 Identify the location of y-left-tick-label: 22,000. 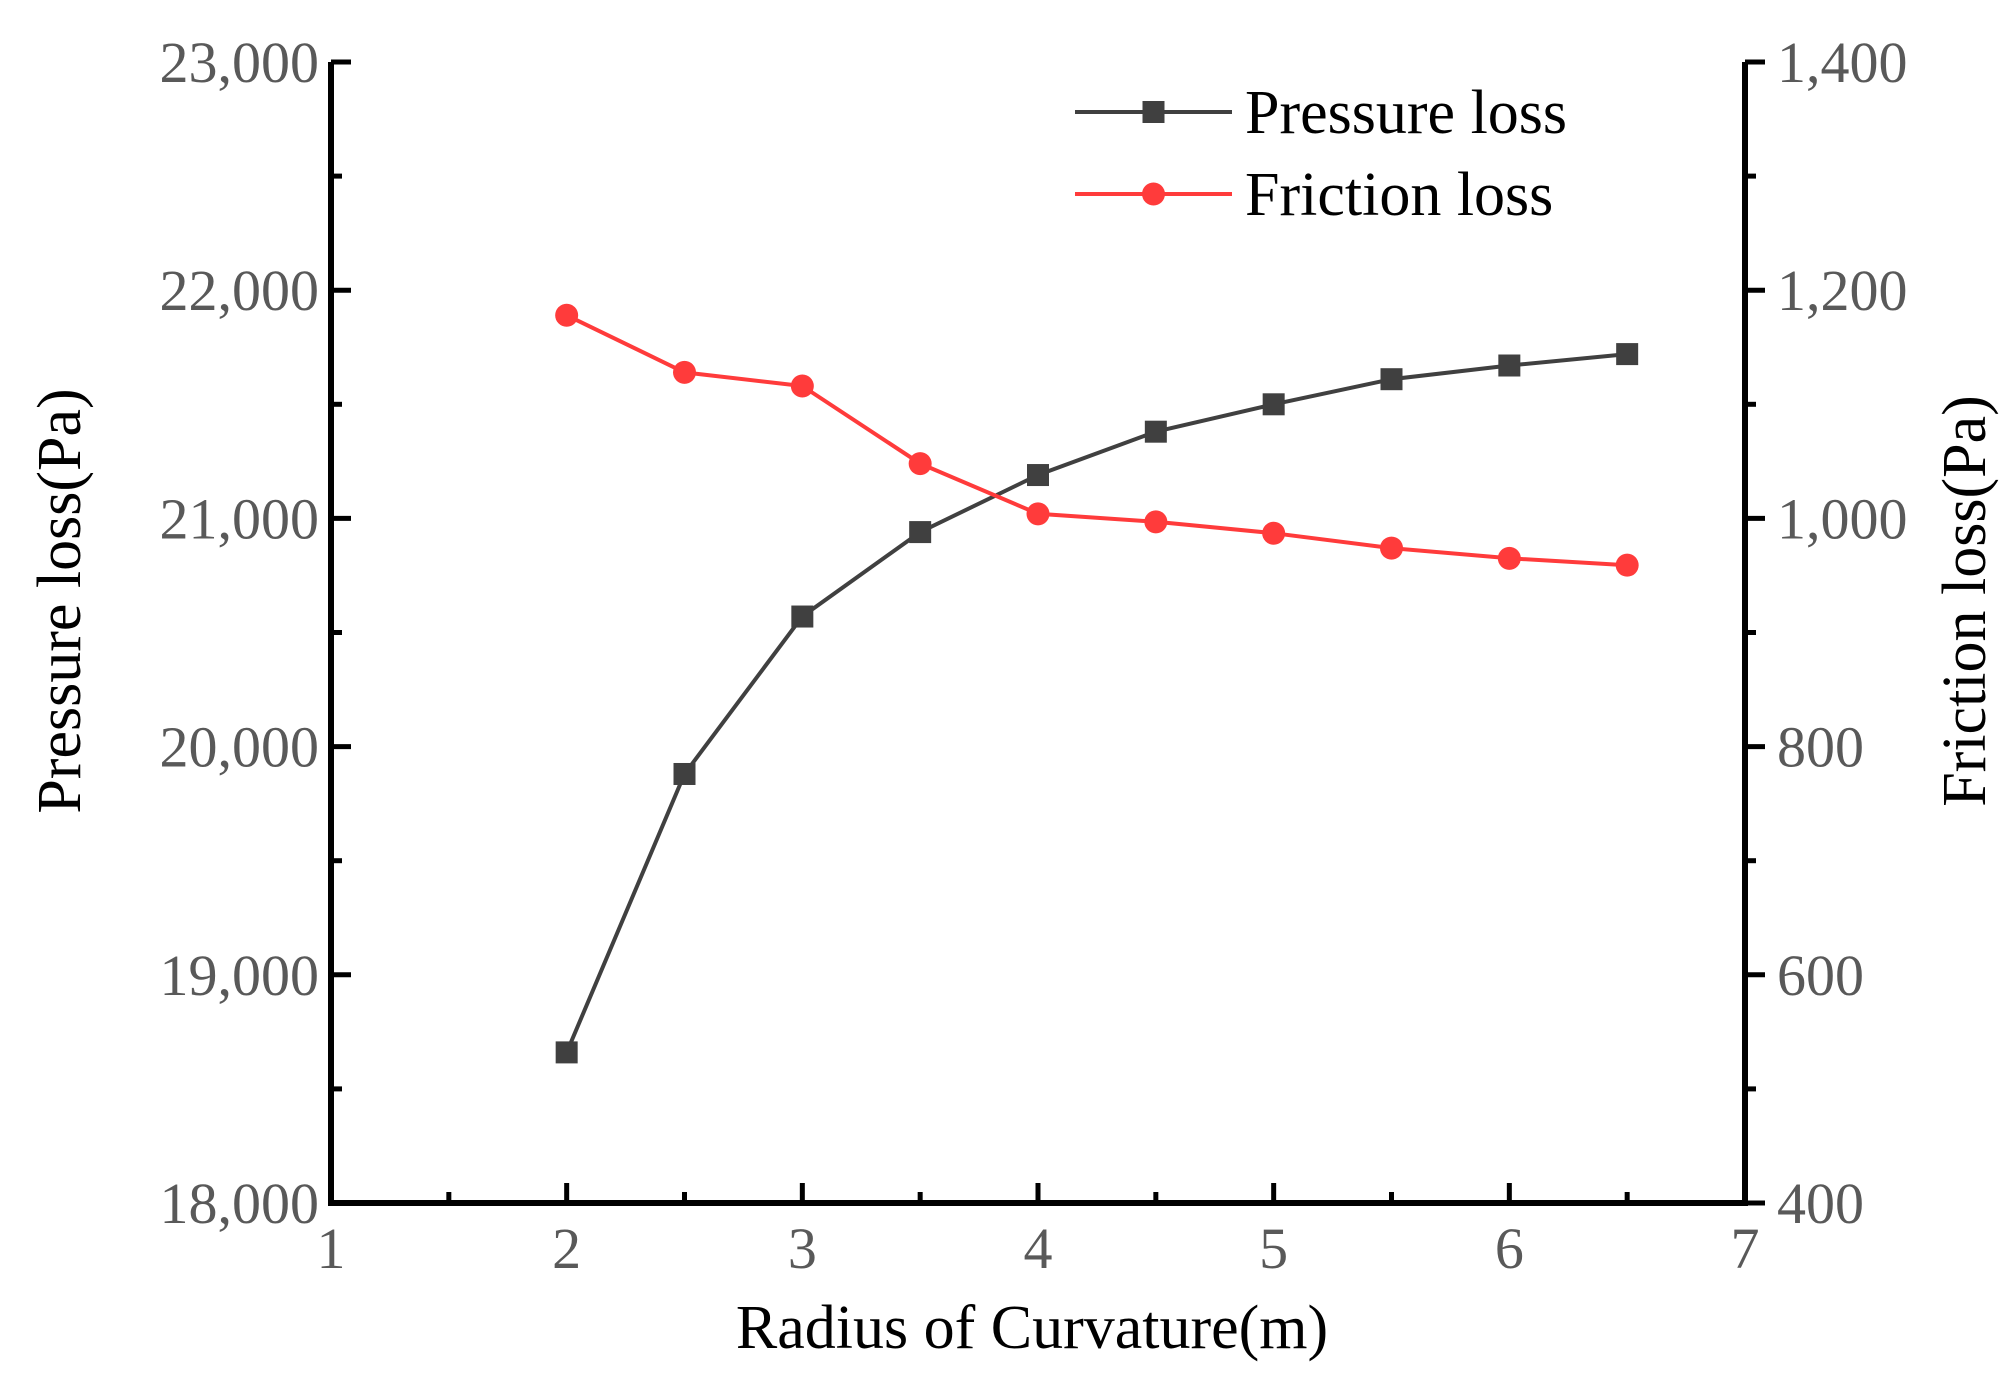
(240, 290).